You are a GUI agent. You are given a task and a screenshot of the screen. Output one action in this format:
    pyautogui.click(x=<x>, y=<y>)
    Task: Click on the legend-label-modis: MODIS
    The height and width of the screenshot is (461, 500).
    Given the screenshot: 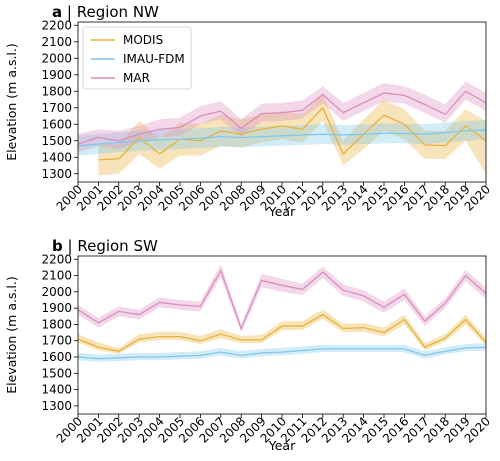 What is the action you would take?
    pyautogui.click(x=143, y=40)
    